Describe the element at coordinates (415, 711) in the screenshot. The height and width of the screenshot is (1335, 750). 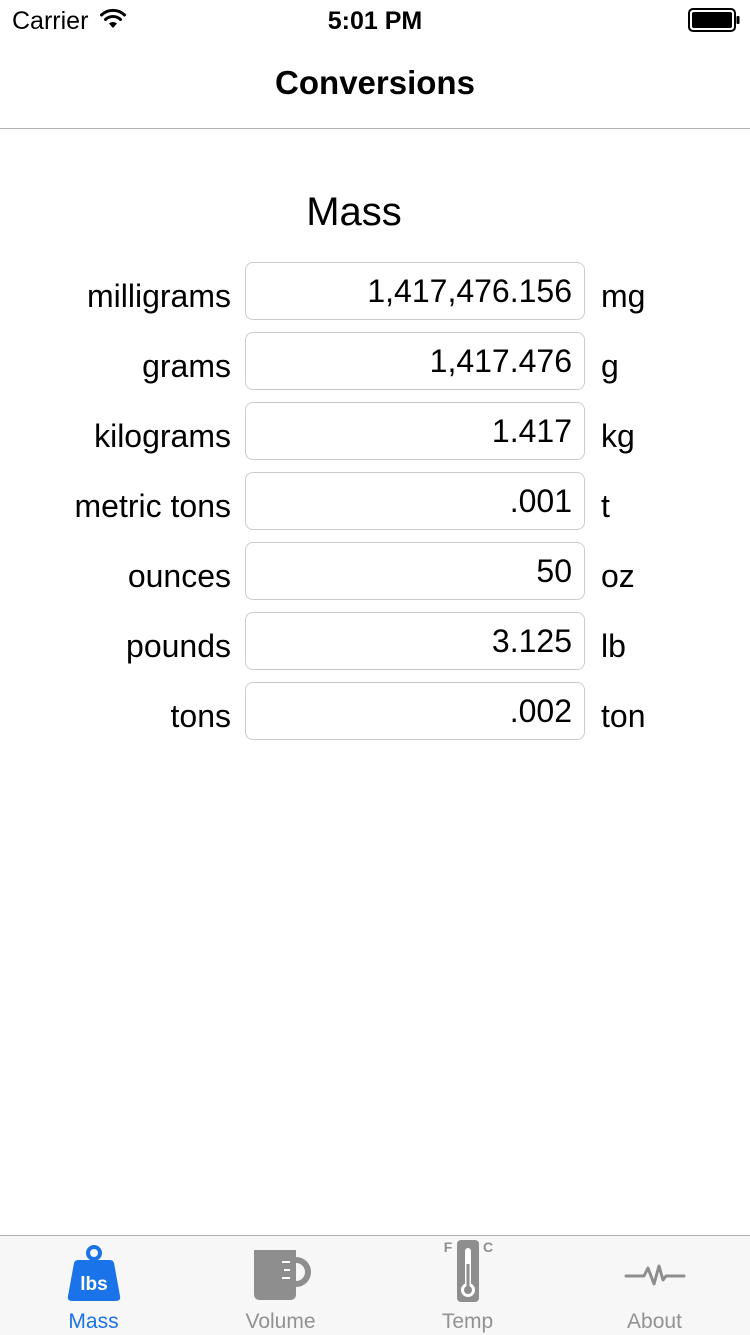
I see `tons-field: .002` at that location.